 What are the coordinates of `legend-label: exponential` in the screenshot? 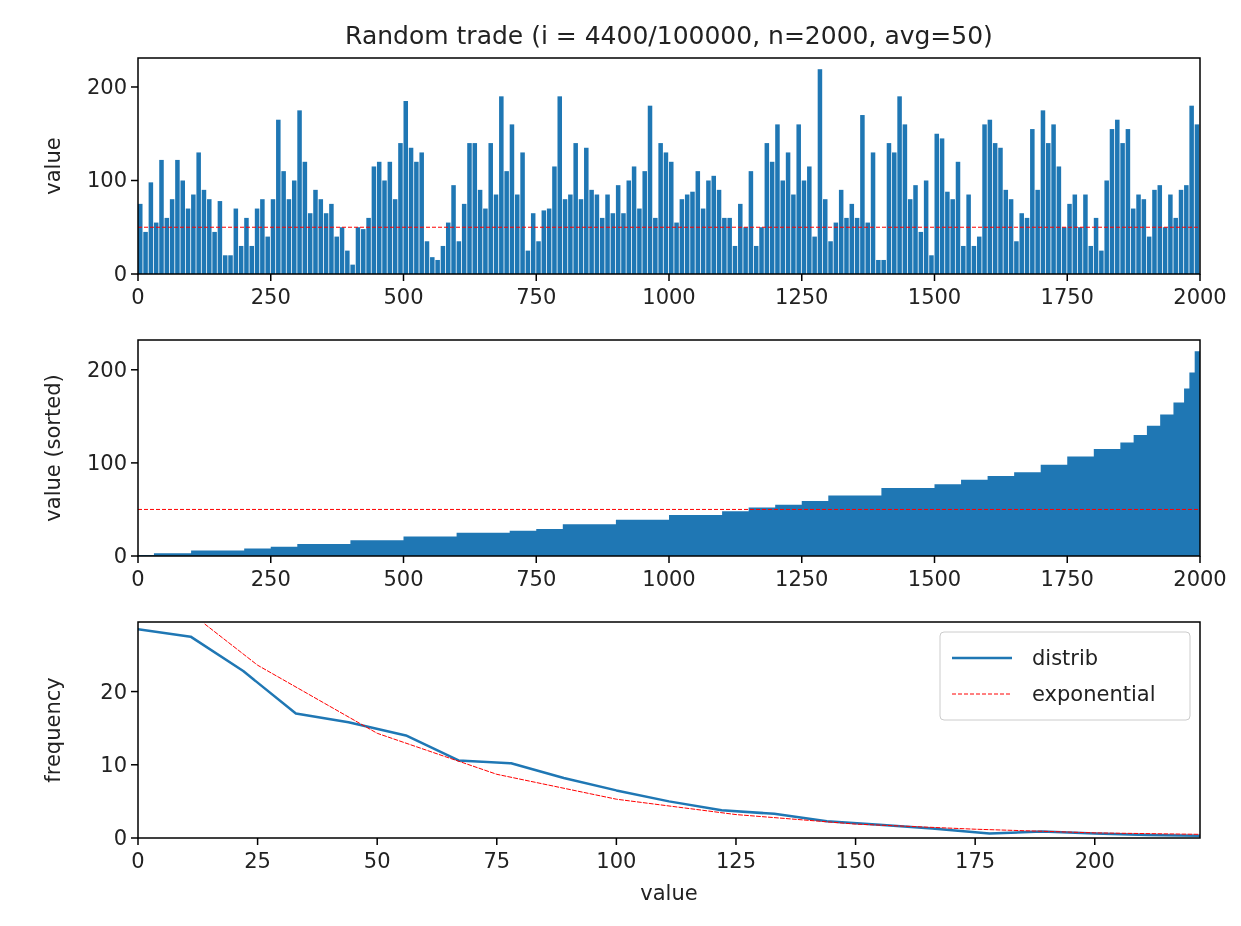 It's located at (1094, 694).